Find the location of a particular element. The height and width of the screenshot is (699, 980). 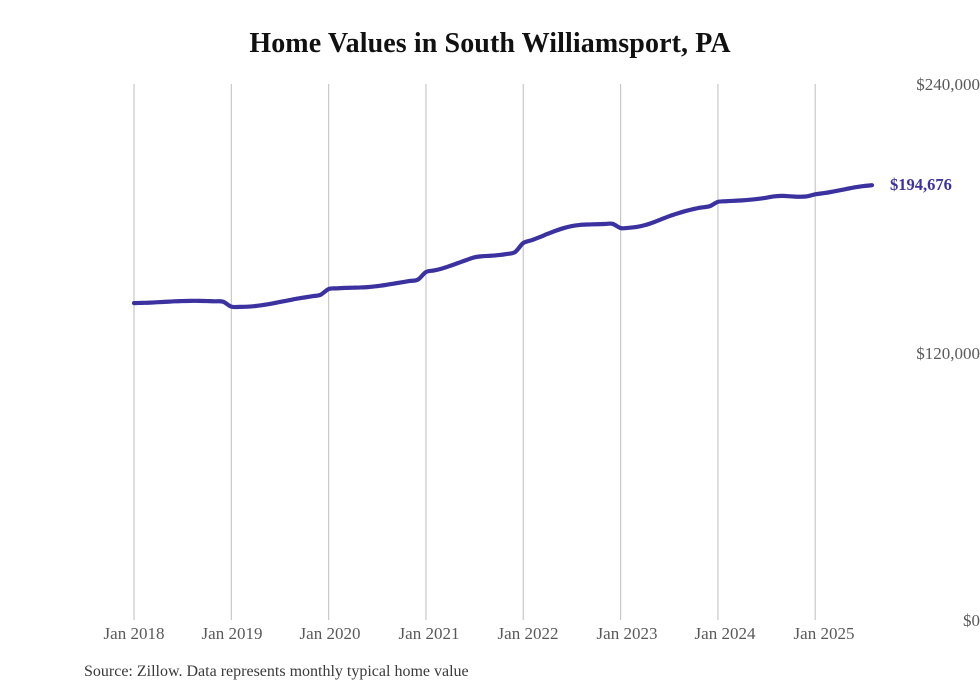

y-axis-tick-label-120000: $120,000 is located at coordinates (948, 353).